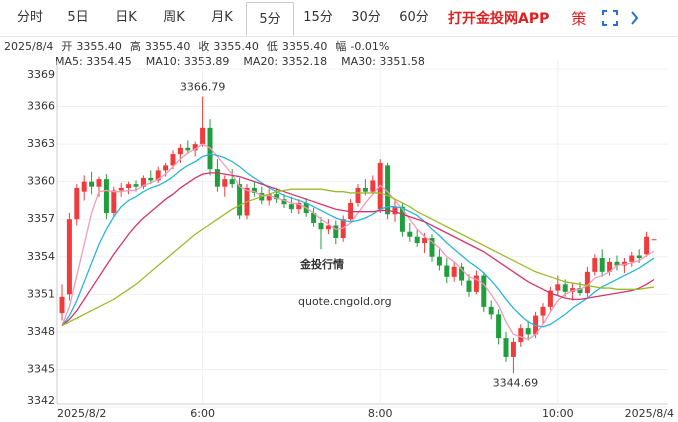 The width and height of the screenshot is (678, 422). I want to click on info-label: 收, so click(203, 46).